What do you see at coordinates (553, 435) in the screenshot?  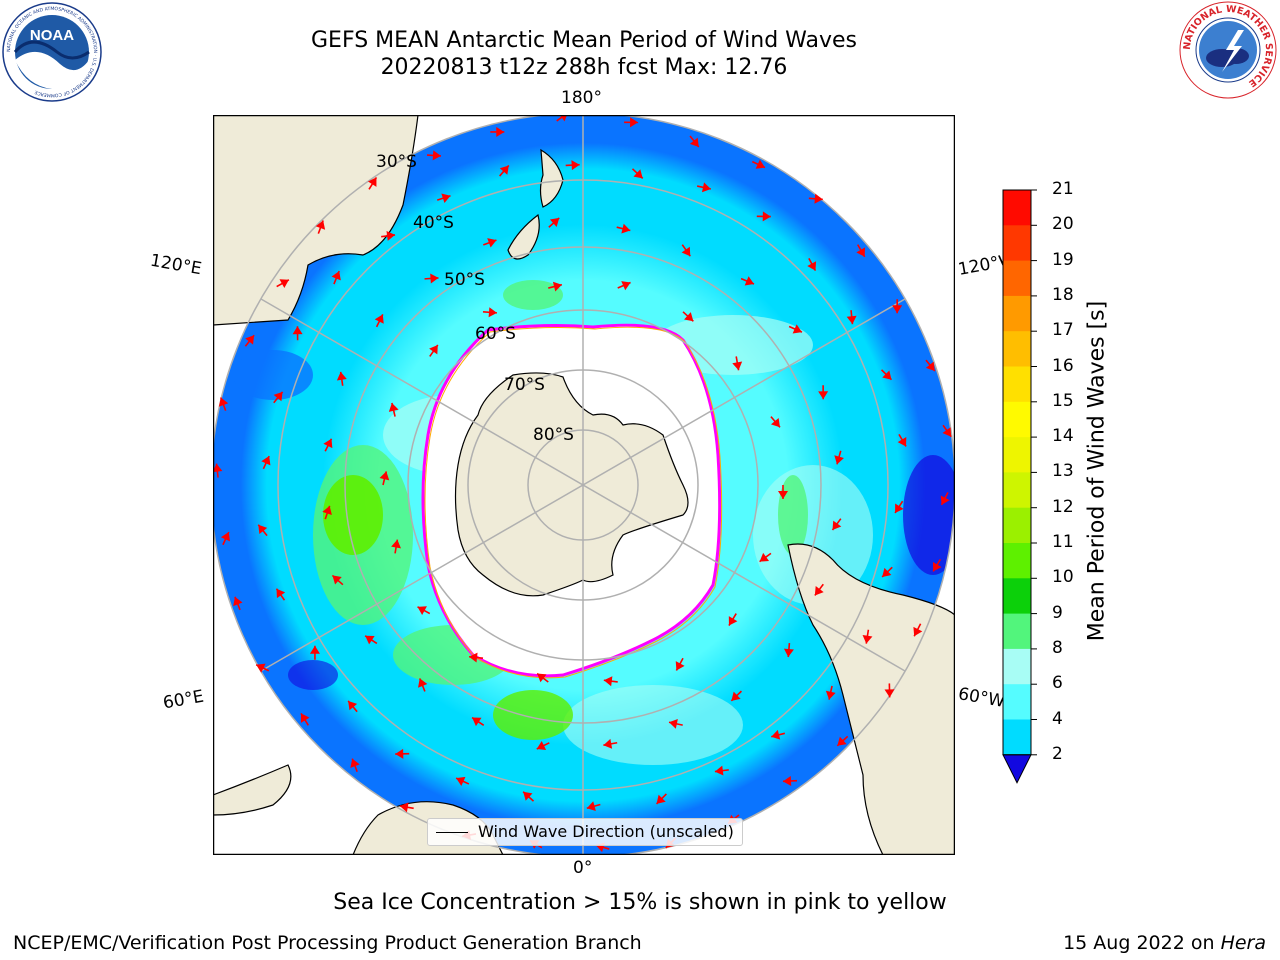 I see `lat-label-80s: 80°S` at bounding box center [553, 435].